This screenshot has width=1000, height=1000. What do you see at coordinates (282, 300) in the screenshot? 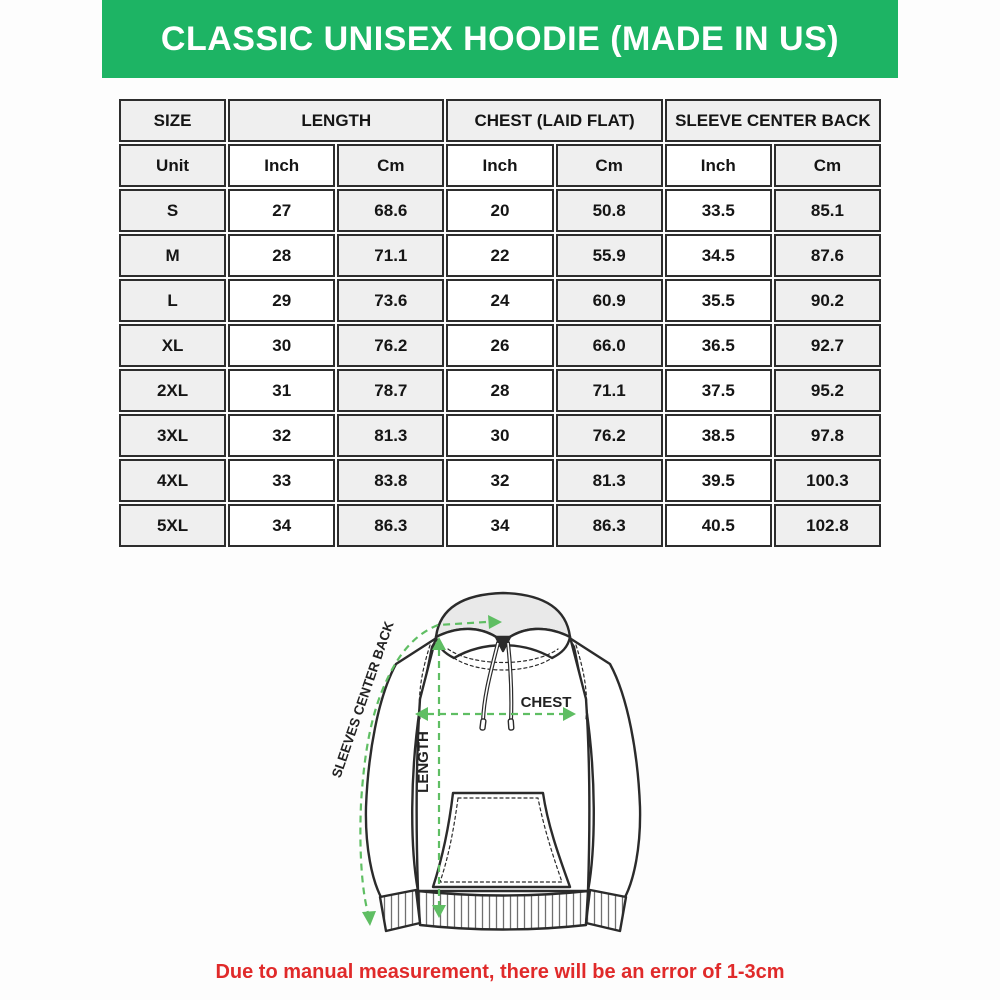
I see `value-cell: 29` at bounding box center [282, 300].